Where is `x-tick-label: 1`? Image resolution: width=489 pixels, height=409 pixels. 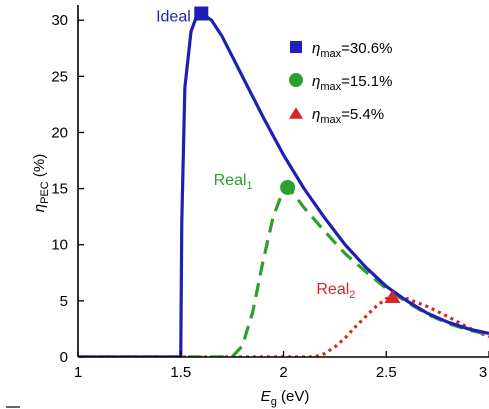 x-tick-label: 1 is located at coordinates (78, 372).